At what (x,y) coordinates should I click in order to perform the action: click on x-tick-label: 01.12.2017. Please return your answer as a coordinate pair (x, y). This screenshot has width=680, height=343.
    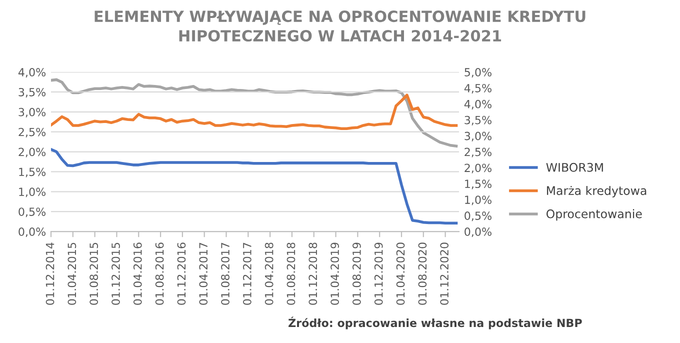
    Looking at the image, I should click on (247, 273).